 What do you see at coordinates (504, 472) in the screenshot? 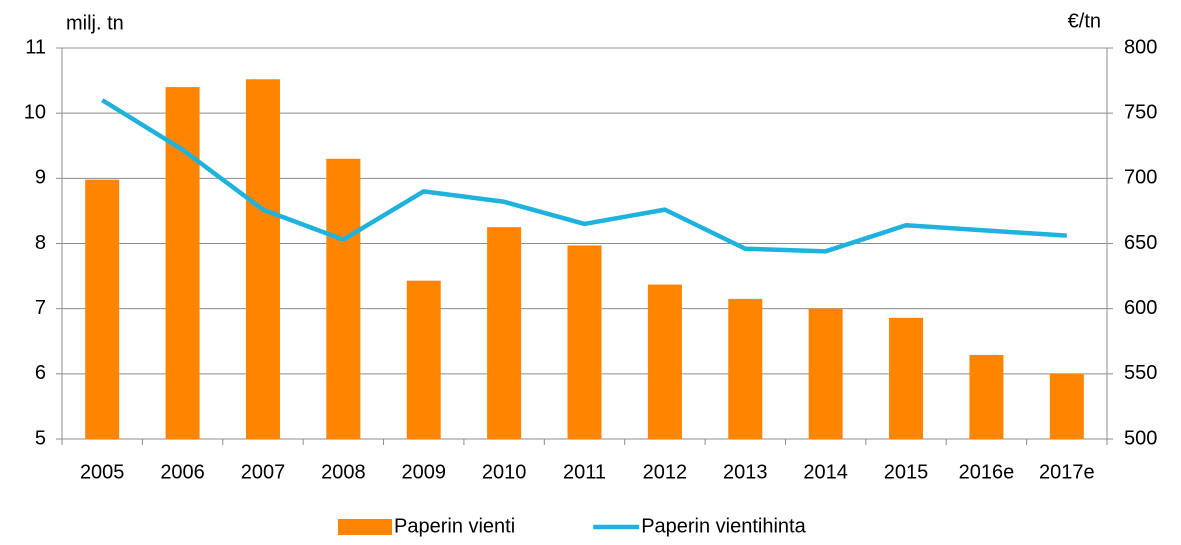
I see `x-tick-label: 2010` at bounding box center [504, 472].